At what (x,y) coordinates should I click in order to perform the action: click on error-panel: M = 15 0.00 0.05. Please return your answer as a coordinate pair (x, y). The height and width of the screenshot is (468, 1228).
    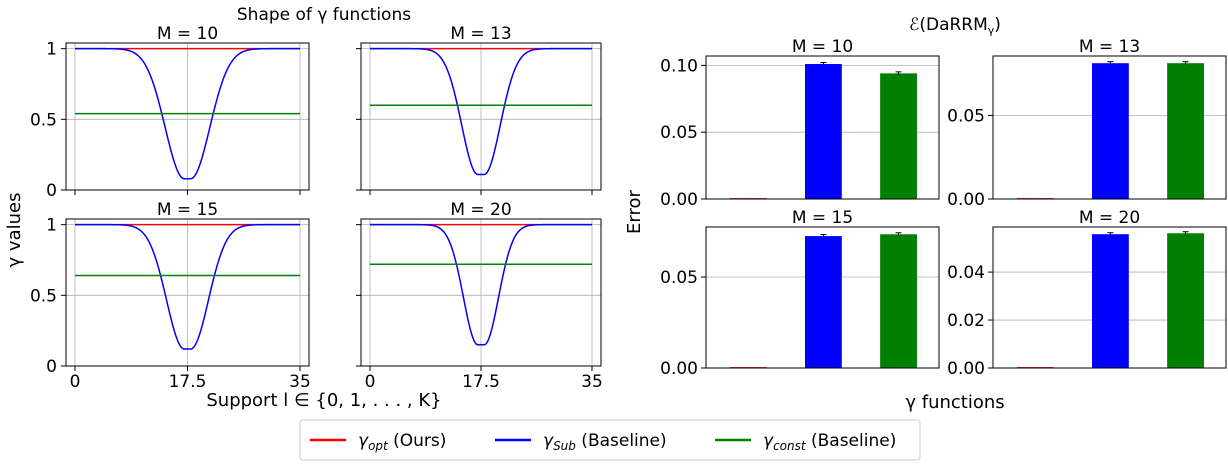
    Looking at the image, I should click on (800, 293).